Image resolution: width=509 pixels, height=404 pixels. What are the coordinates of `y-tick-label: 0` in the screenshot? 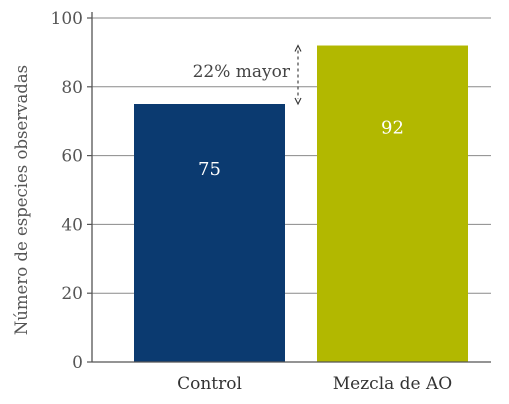 It's located at (77, 363).